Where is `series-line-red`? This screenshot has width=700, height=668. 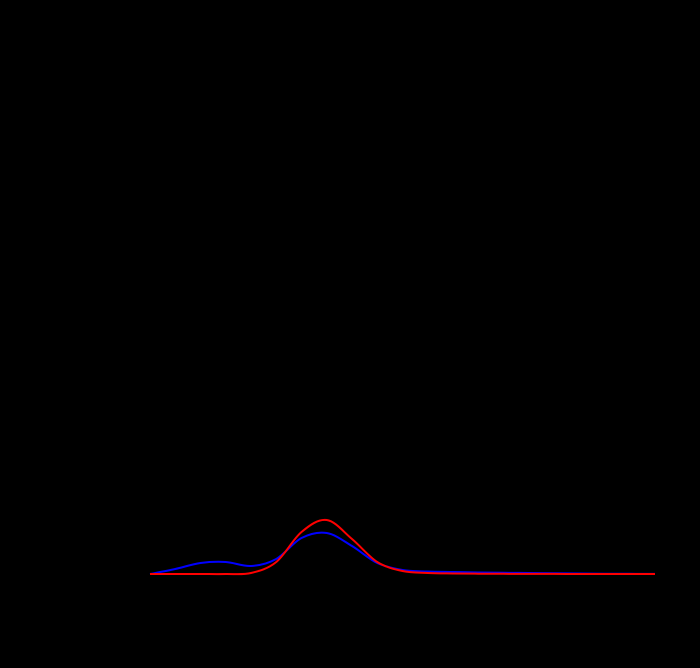
series-line-red is located at coordinates (402, 547).